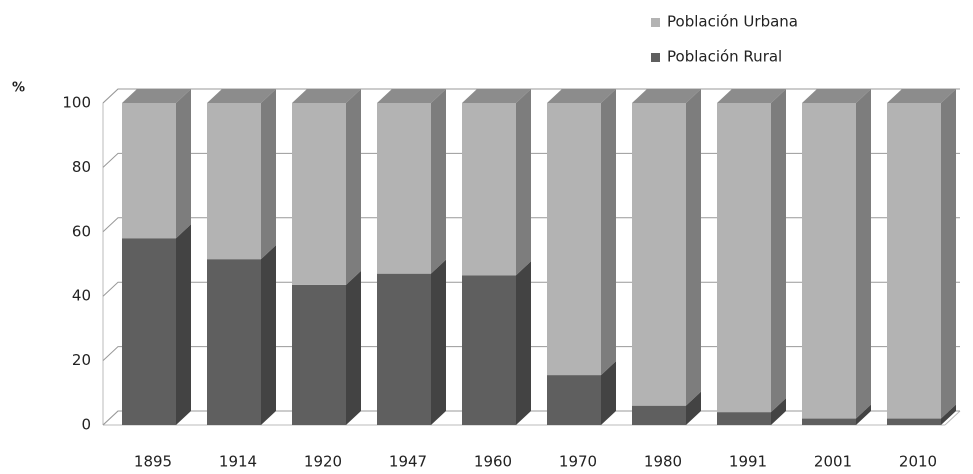 Image resolution: width=973 pixels, height=474 pixels. Describe the element at coordinates (18, 88) in the screenshot. I see `y-axis-label: %` at that location.